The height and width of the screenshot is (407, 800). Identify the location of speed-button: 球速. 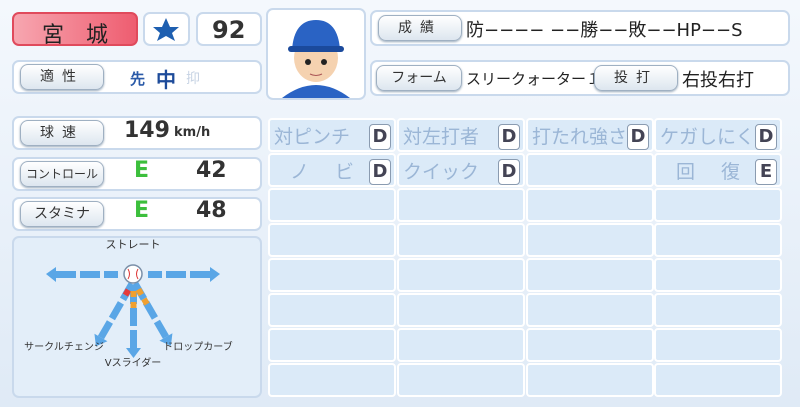
(62, 133).